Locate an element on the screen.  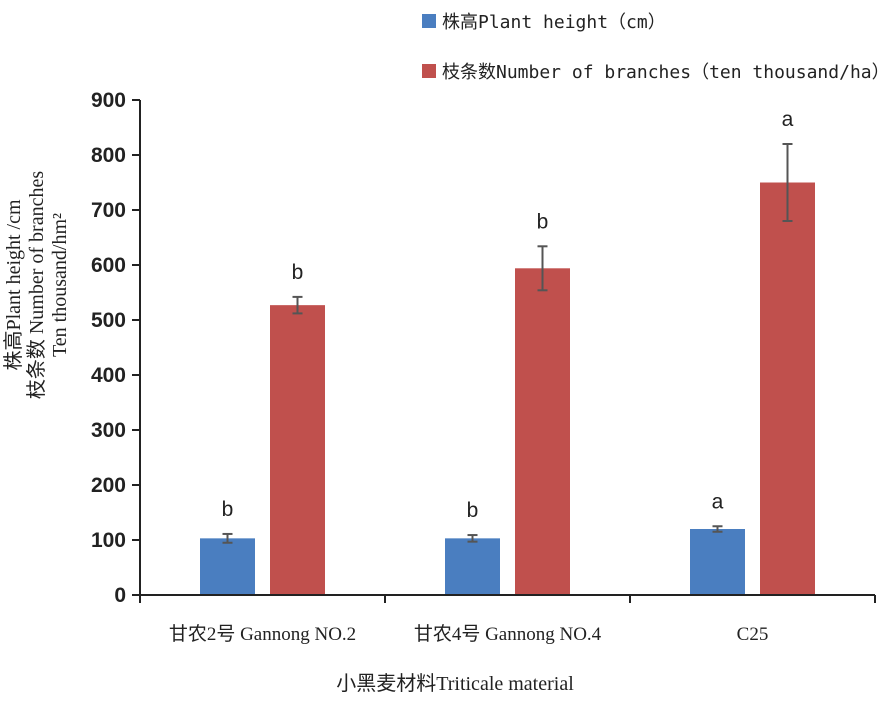
y-tick-label: 200 is located at coordinates (108, 485).